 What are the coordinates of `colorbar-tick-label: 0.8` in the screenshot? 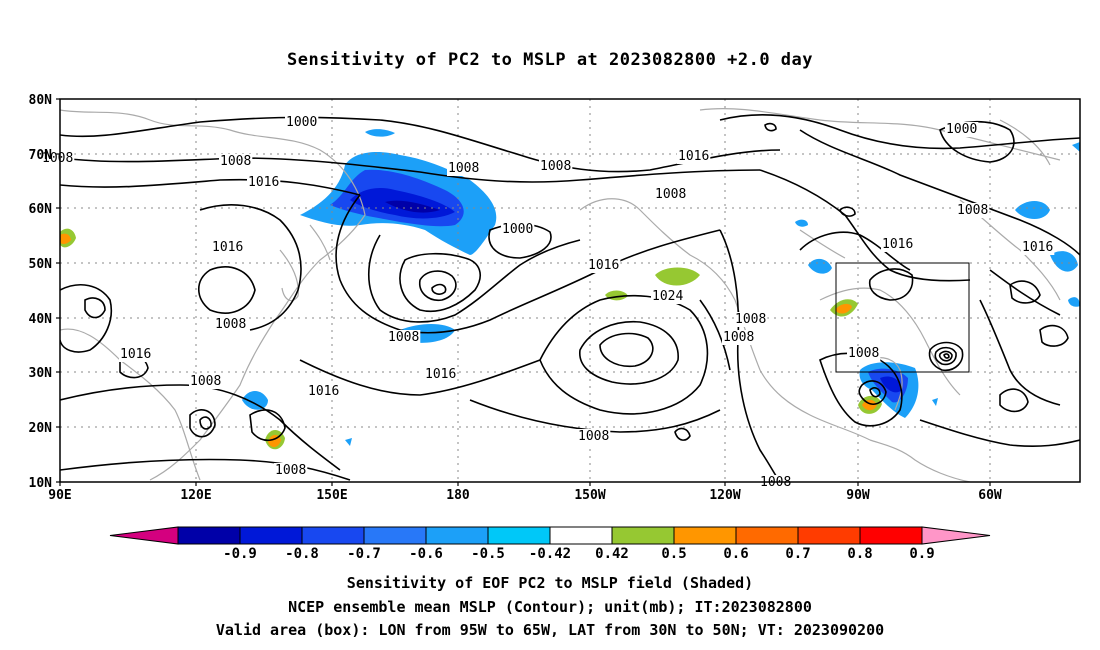 It's located at (859, 554).